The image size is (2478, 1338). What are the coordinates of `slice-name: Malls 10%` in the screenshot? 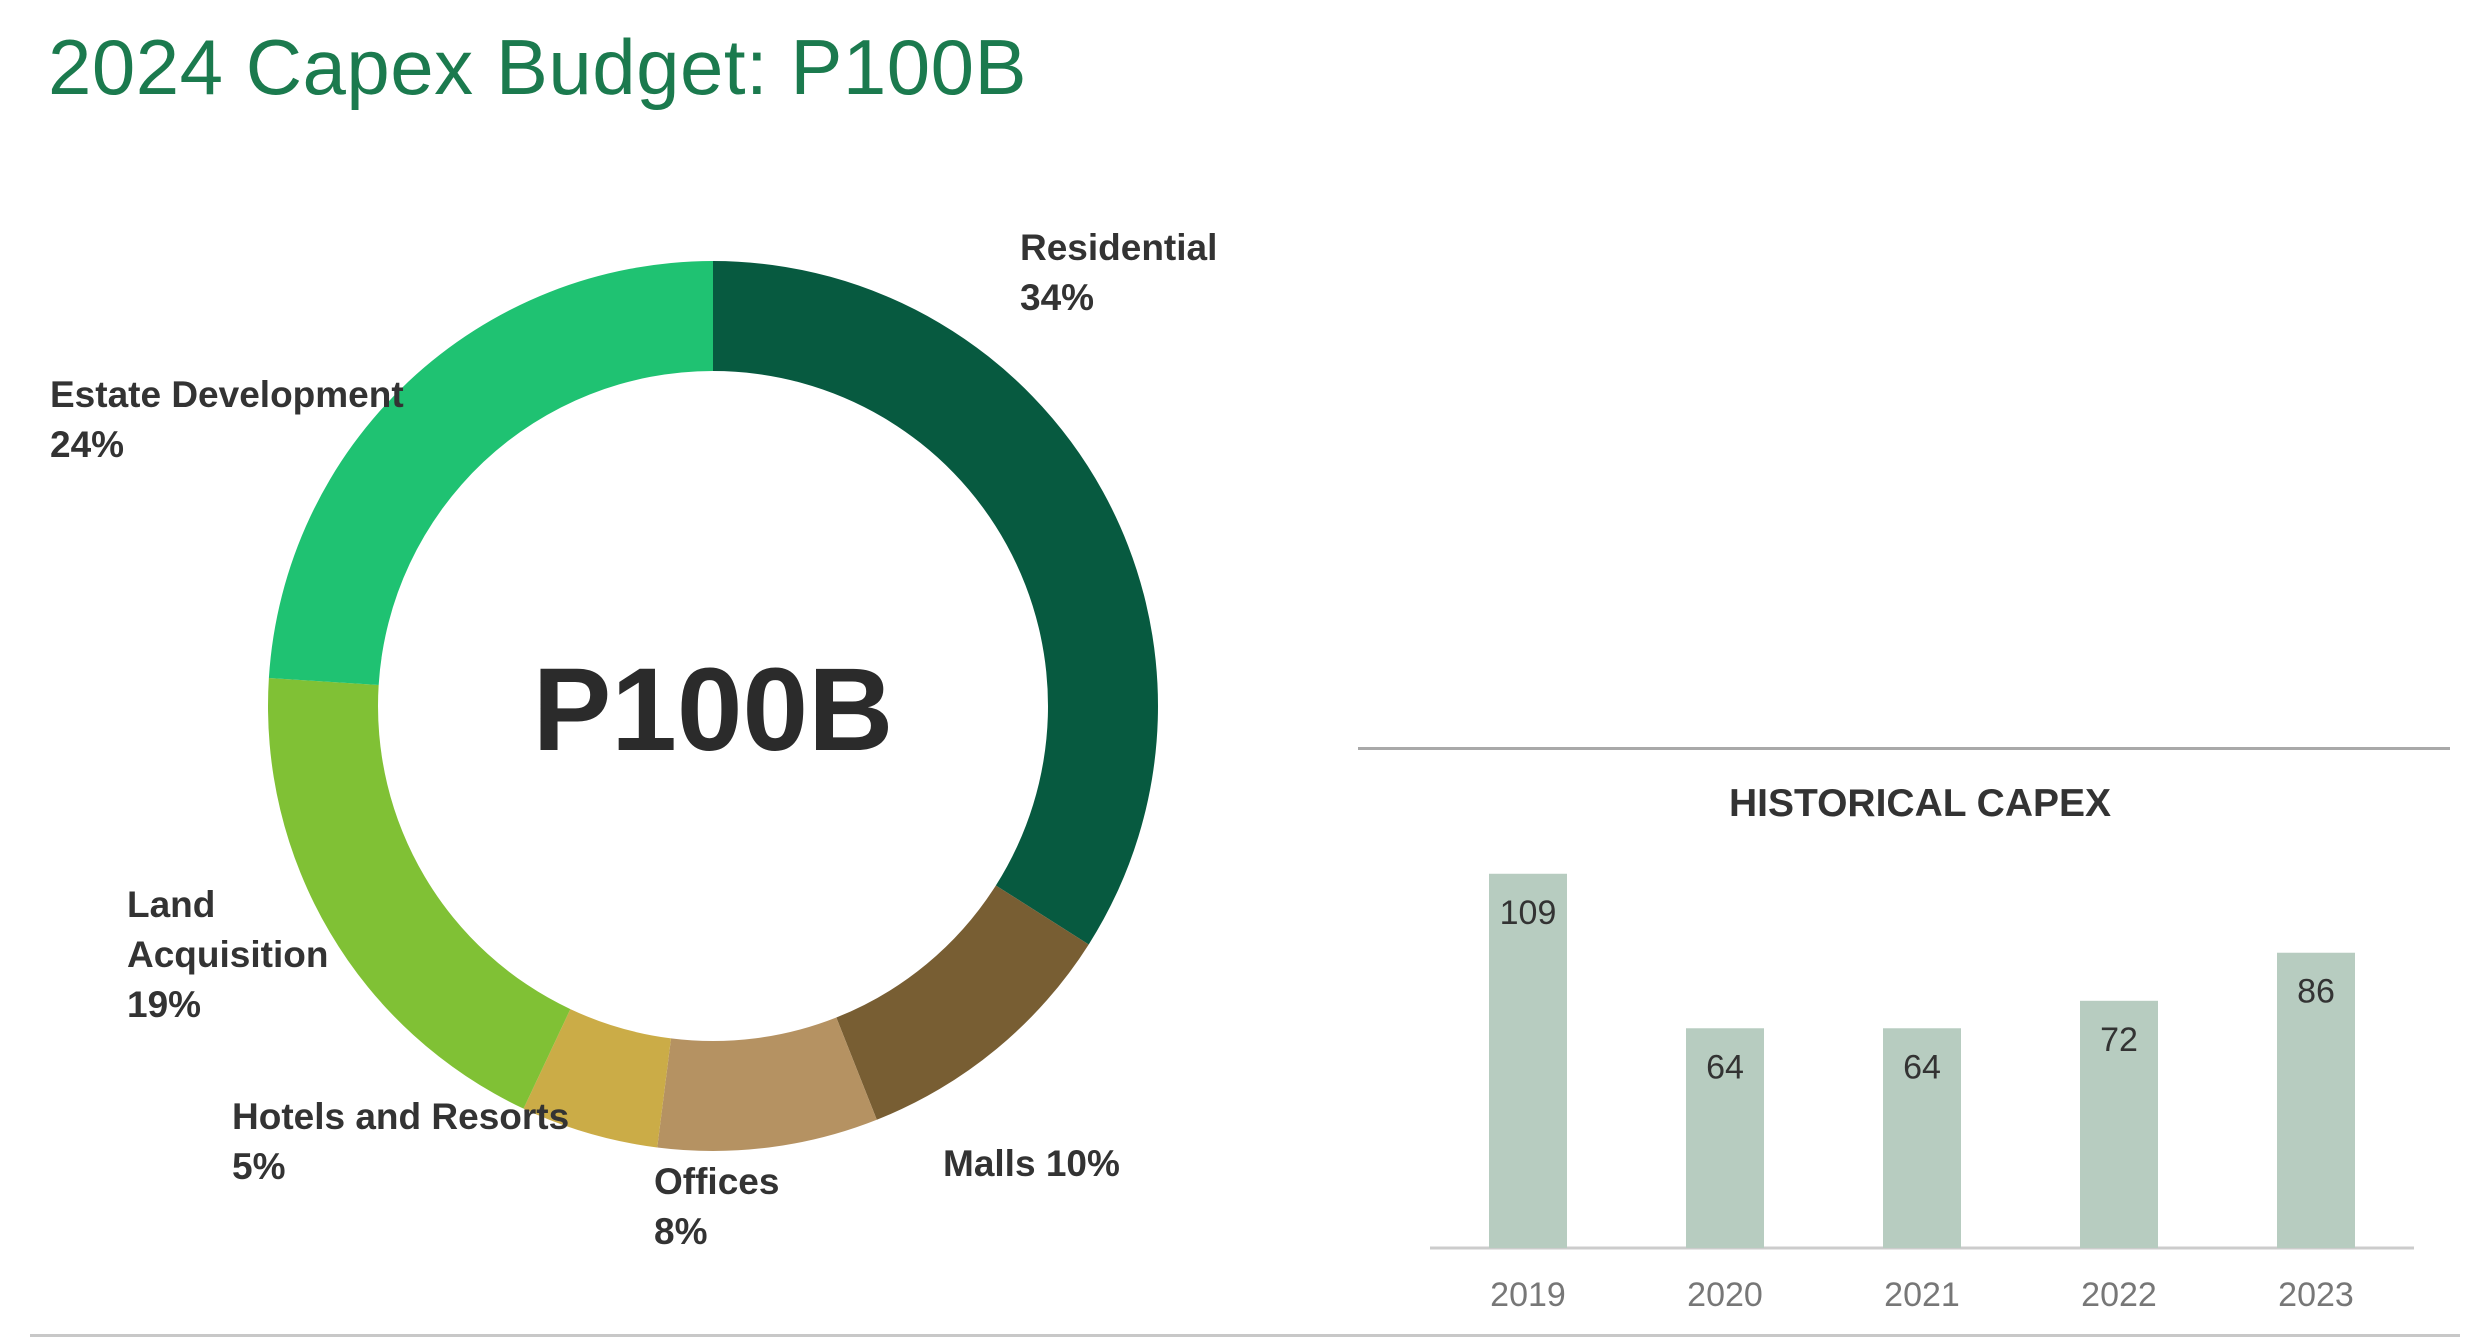 It's located at (1031, 1163).